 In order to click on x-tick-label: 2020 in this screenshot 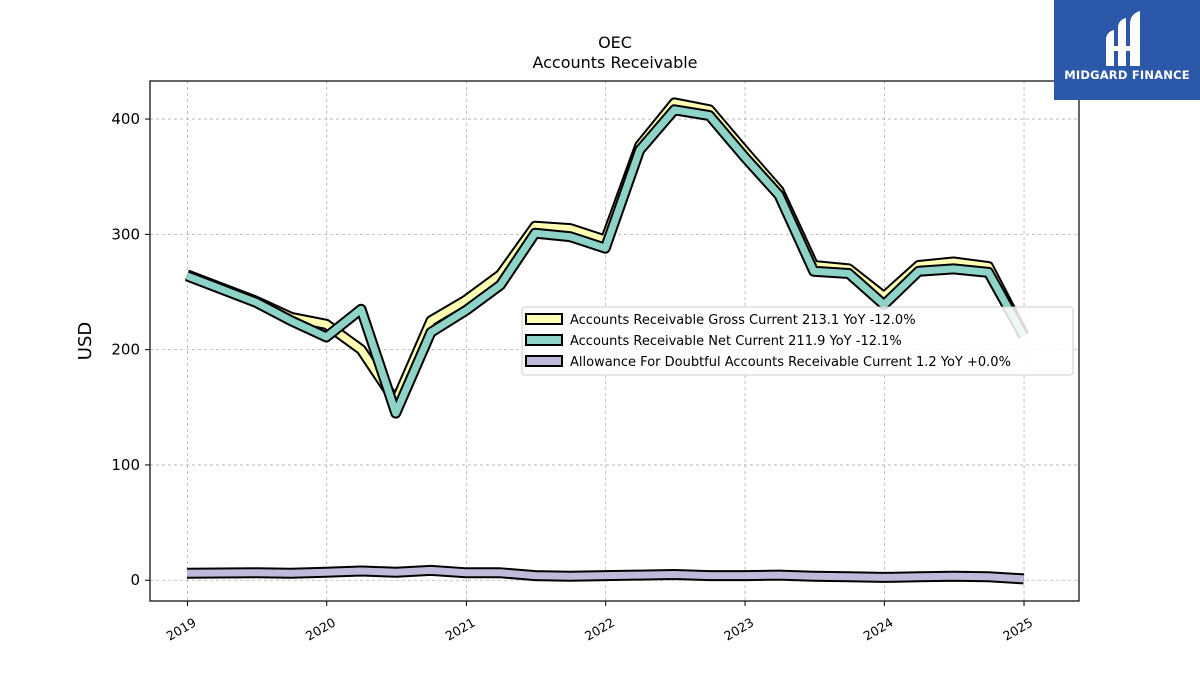, I will do `click(320, 629)`.